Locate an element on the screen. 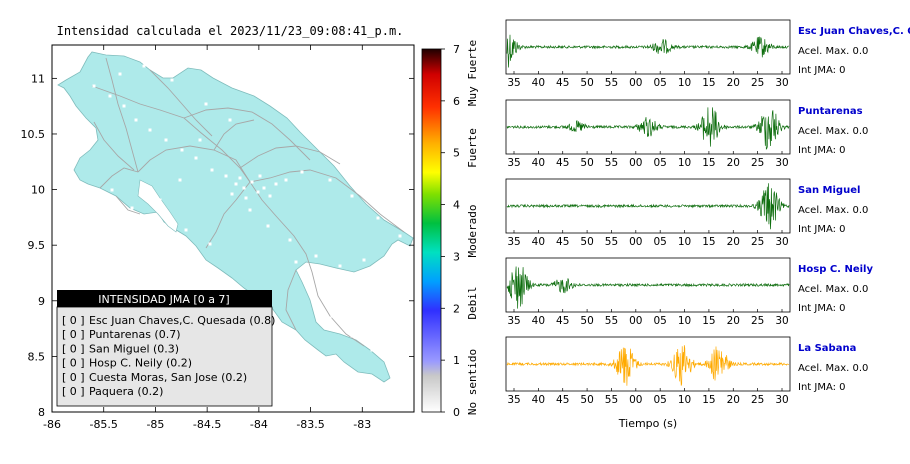  legend-header: INTENSIDAD JMA [0 a 7] is located at coordinates (163, 299).